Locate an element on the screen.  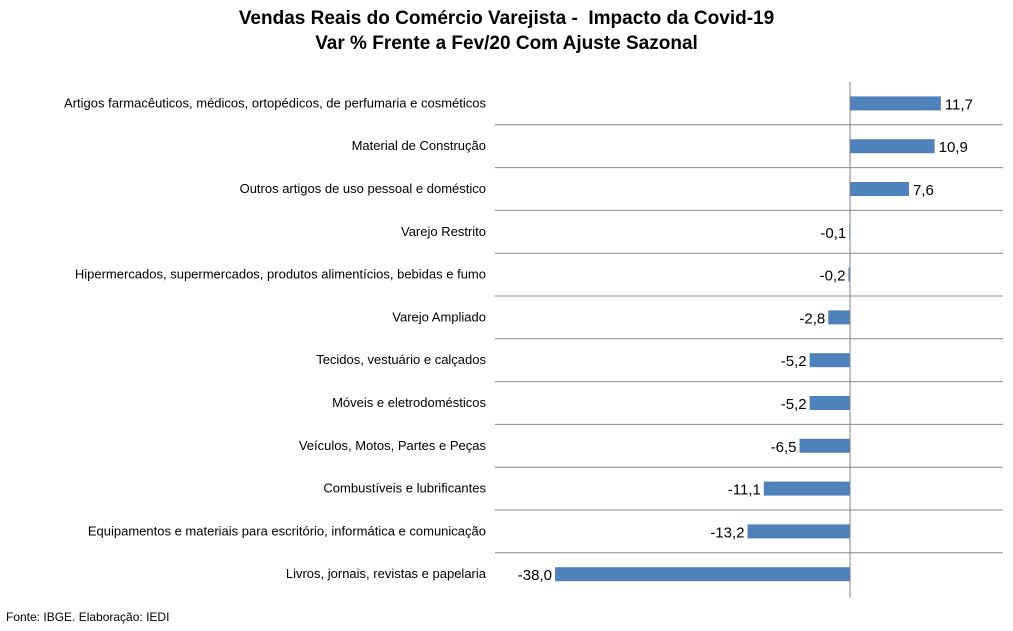
data-label: 11,7 is located at coordinates (959, 104).